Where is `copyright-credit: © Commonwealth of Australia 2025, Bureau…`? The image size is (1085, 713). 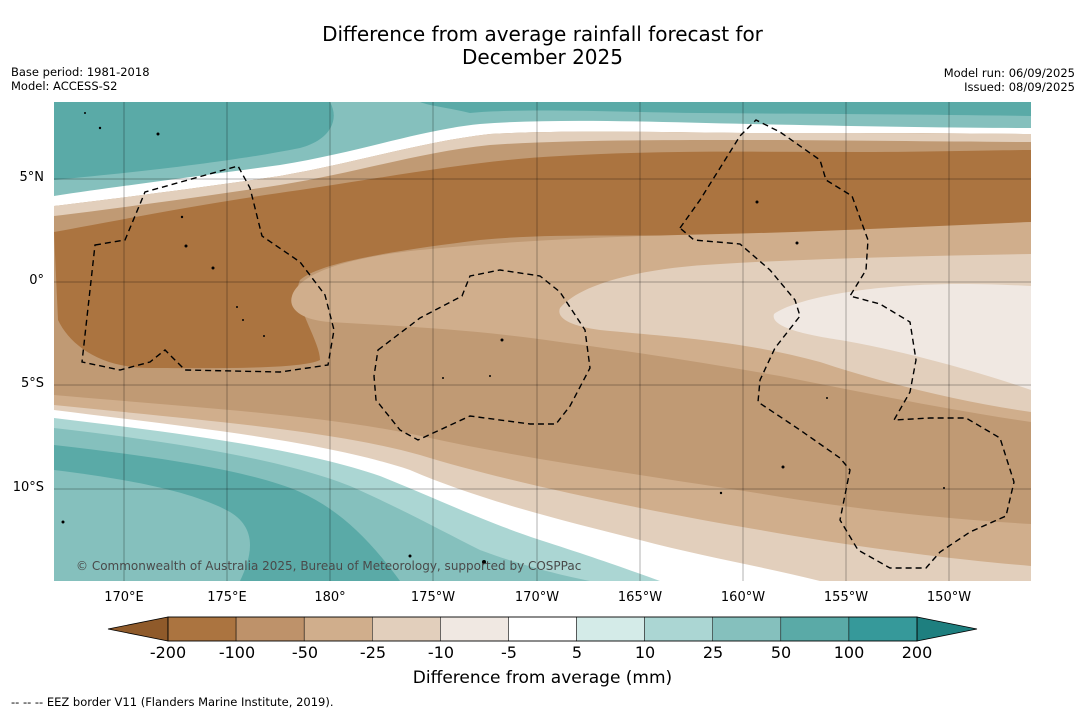
copyright-credit: © Commonwealth of Australia 2025, Bureau… is located at coordinates (329, 566).